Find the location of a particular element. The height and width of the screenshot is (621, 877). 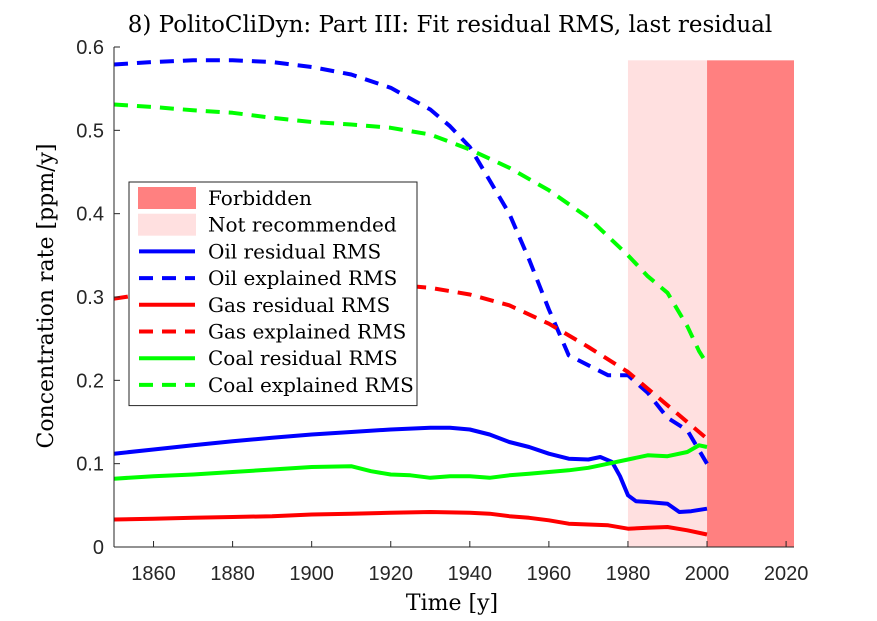

x-tick-label: 2020 is located at coordinates (786, 574).